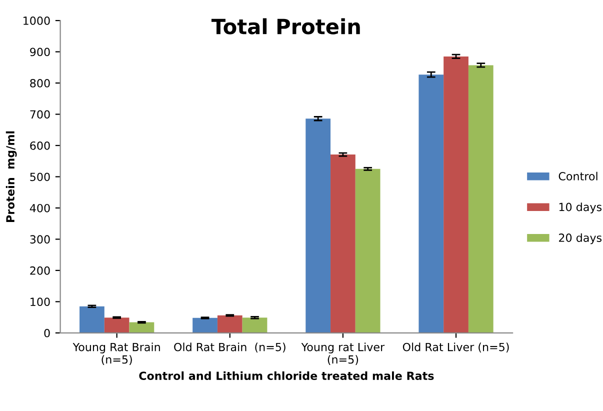 This screenshot has width=603, height=411. What do you see at coordinates (116, 353) in the screenshot?
I see `x-tick-label: Young Rat Brain (n=5)` at bounding box center [116, 353].